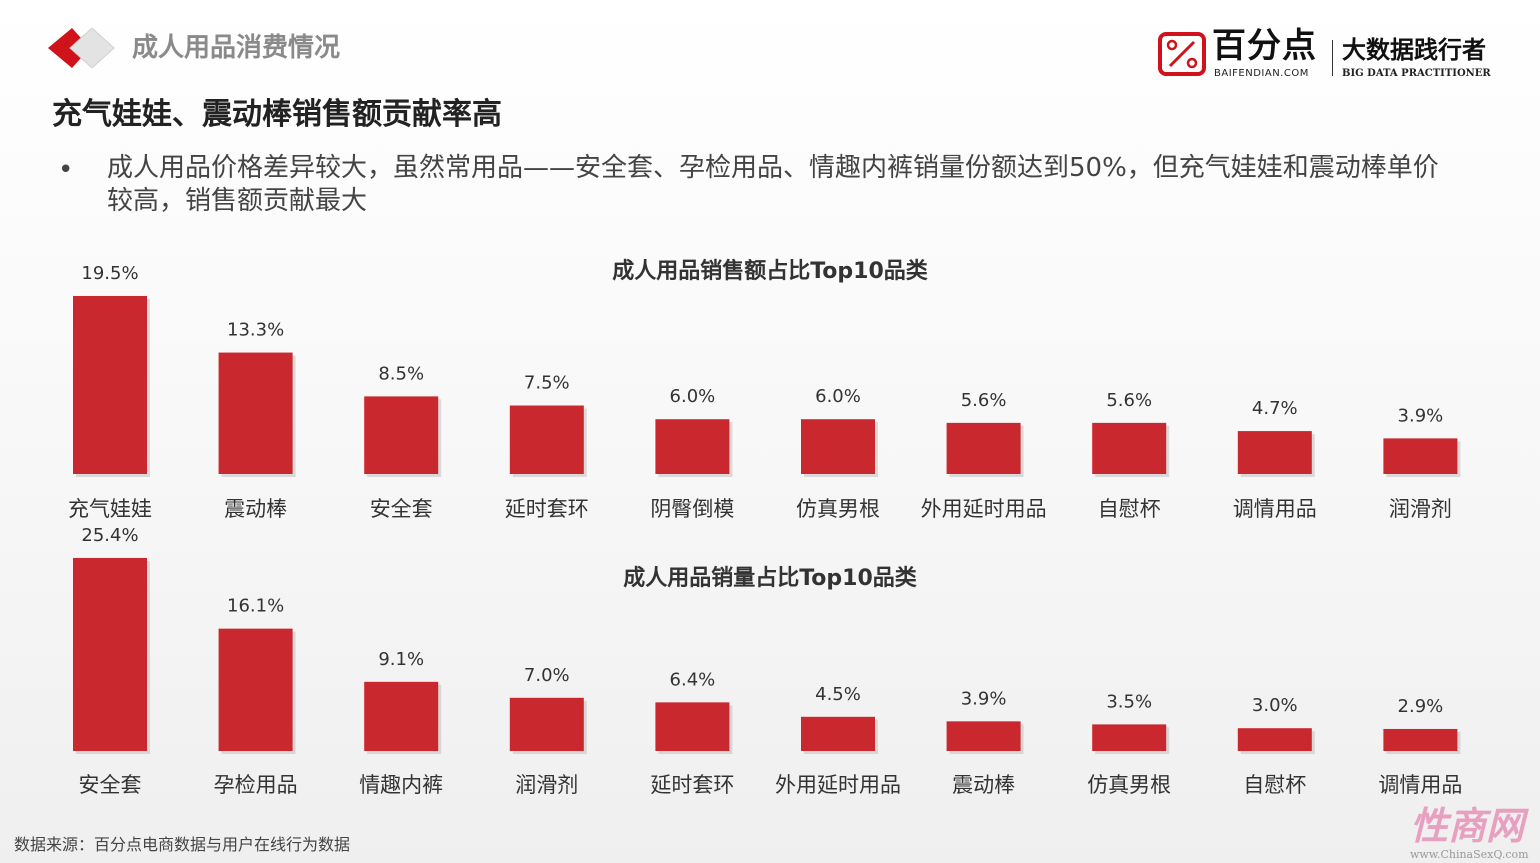 The width and height of the screenshot is (1540, 863). Describe the element at coordinates (1275, 705) in the screenshot. I see `data-label: 3.0%` at that location.